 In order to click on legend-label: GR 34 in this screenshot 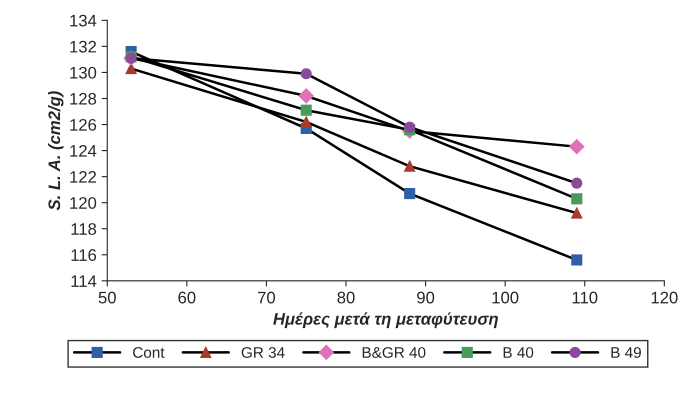, I will do `click(263, 352)`.